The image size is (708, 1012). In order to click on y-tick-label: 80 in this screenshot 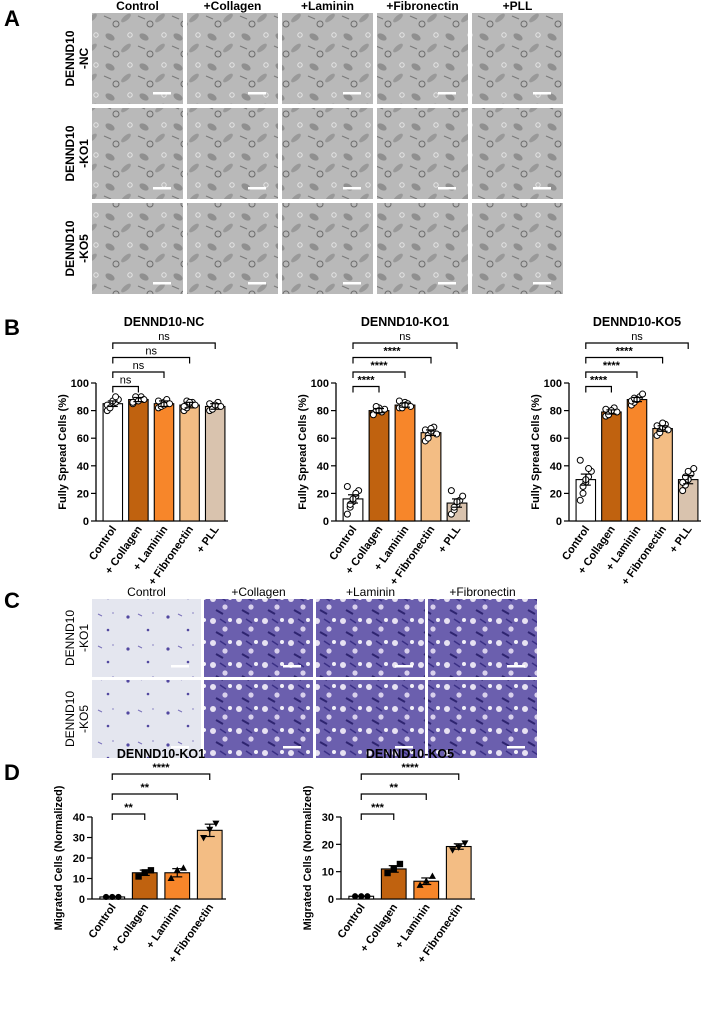, I will do `click(323, 412)`.